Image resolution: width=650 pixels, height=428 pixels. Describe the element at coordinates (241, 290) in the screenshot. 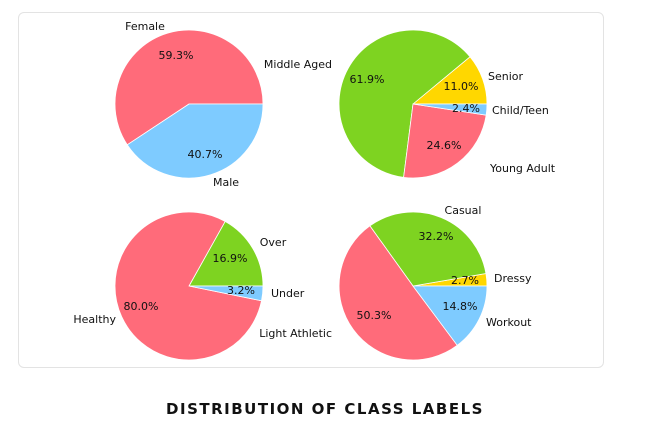

I see `slice-pct-under: 3.2%` at that location.